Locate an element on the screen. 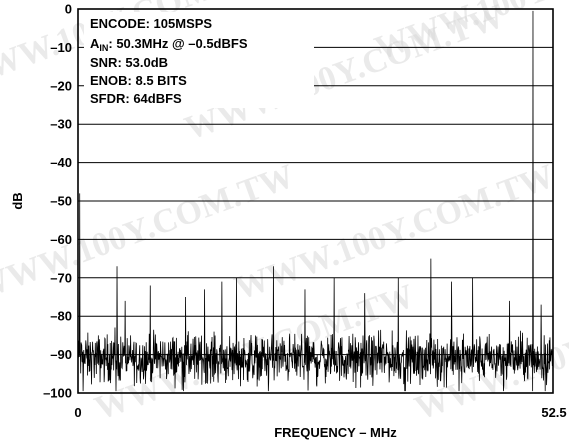  annotation-ain-subscript: IN is located at coordinates (103, 48).